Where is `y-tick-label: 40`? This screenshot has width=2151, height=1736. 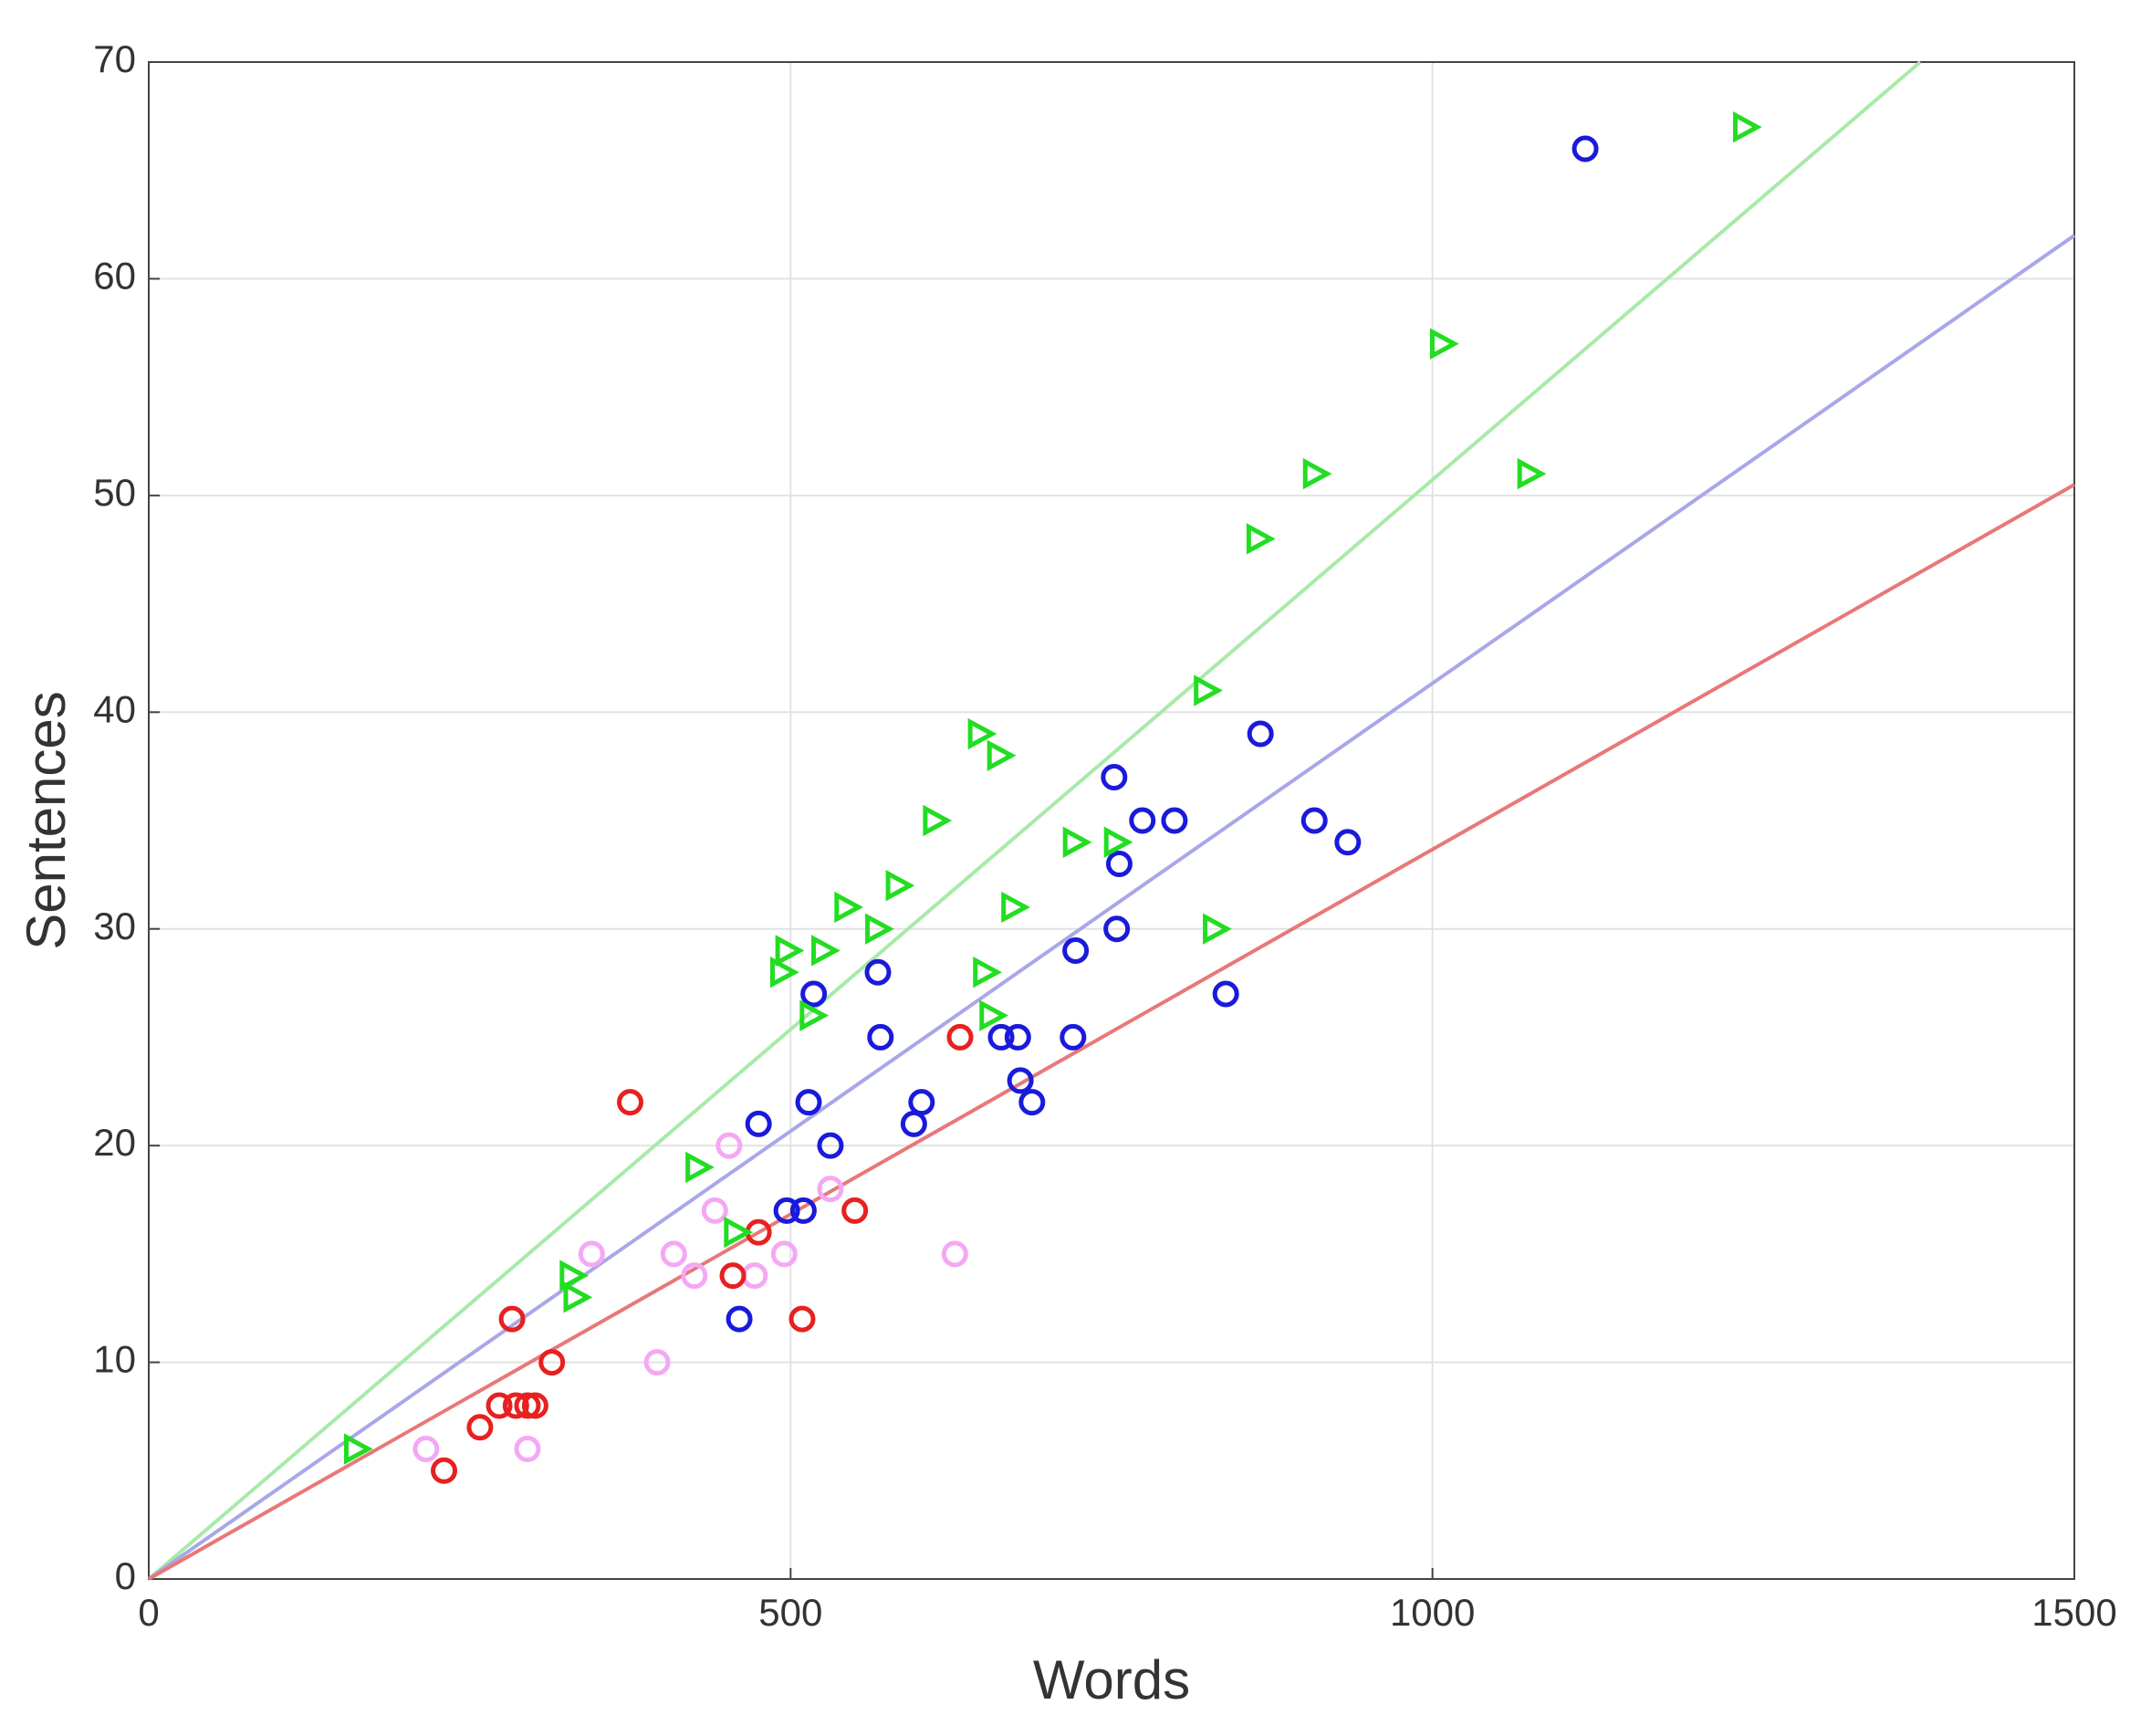
y-tick-label: 40 is located at coordinates (114, 708).